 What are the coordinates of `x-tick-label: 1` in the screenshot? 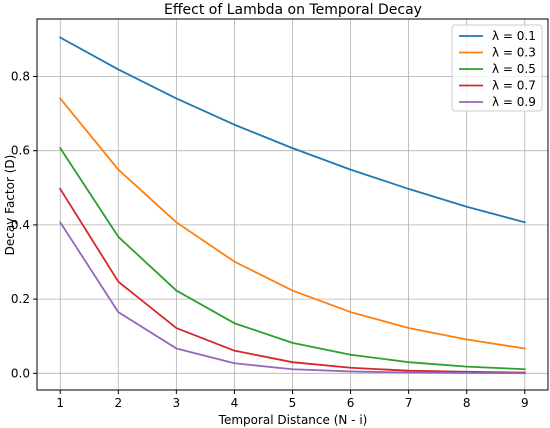 It's located at (60, 403).